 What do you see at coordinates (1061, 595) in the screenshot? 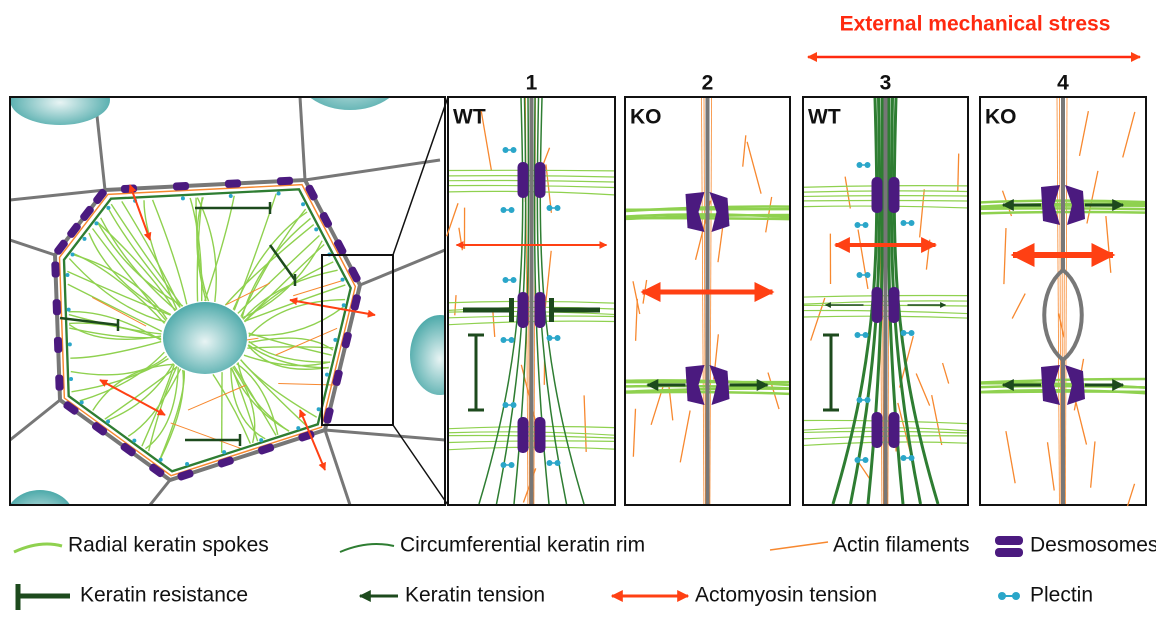
I see `legend-label: Plectin` at bounding box center [1061, 595].